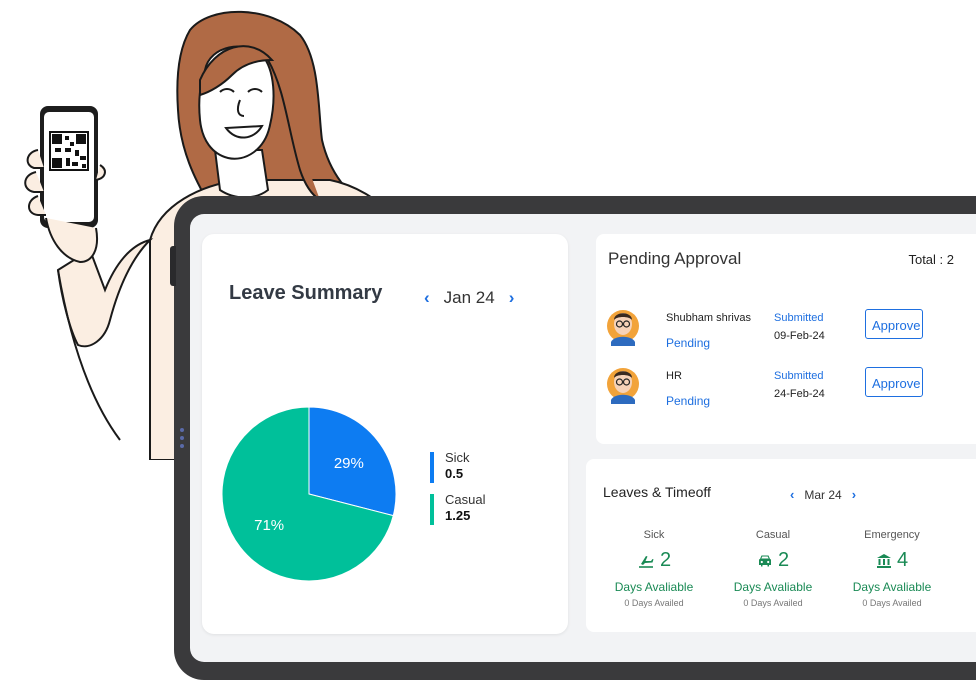  I want to click on pie-label-casual: 71%, so click(269, 525).